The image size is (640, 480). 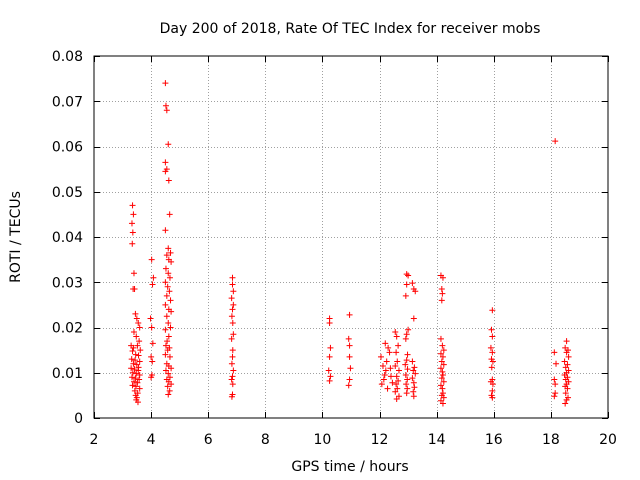 What do you see at coordinates (349, 467) in the screenshot?
I see `x-axis-label: GPS time / hours` at bounding box center [349, 467].